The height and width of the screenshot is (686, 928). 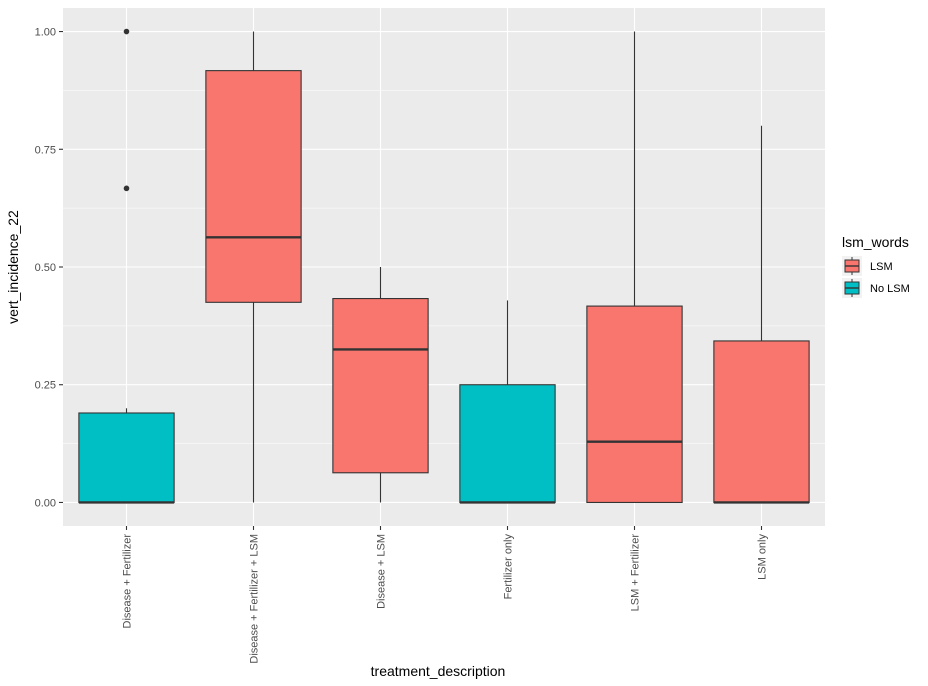 I want to click on y-axis: 0.00 0.25 0.50 0.75 1.00, so click(x=49, y=268).